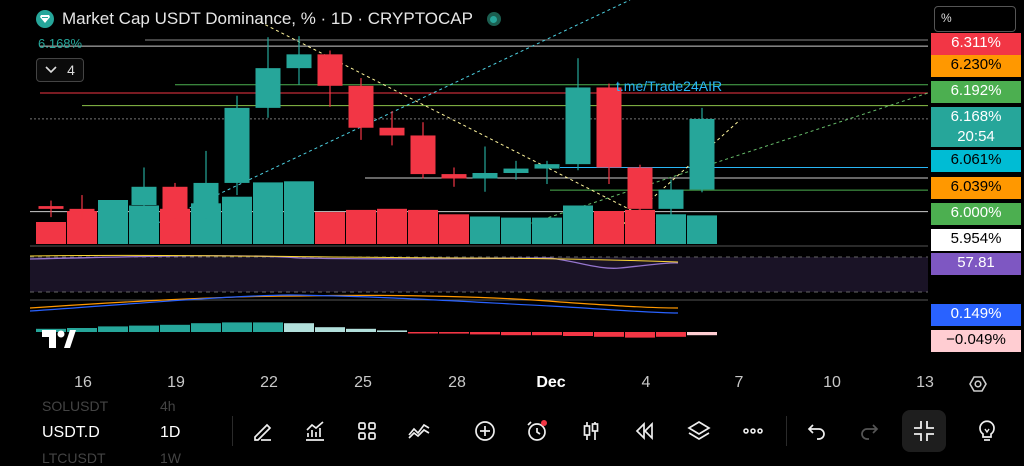 This screenshot has height=466, width=1024. I want to click on price-axis-label: 5.954%, so click(976, 240).